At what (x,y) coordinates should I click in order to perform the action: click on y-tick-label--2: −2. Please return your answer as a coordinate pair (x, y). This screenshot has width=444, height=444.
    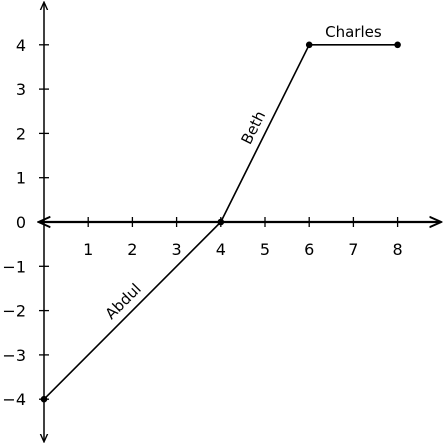
    Looking at the image, I should click on (14, 311).